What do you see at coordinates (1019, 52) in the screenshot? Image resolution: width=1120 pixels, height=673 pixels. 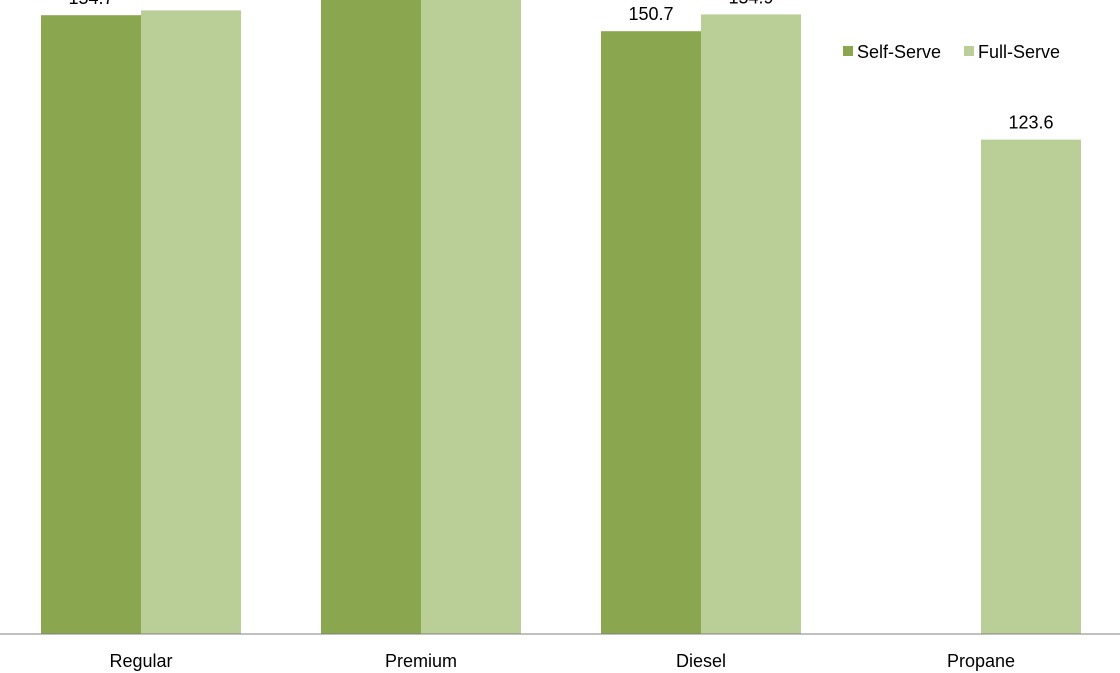 I see `legend-label-full-serve: Full-Serve` at bounding box center [1019, 52].